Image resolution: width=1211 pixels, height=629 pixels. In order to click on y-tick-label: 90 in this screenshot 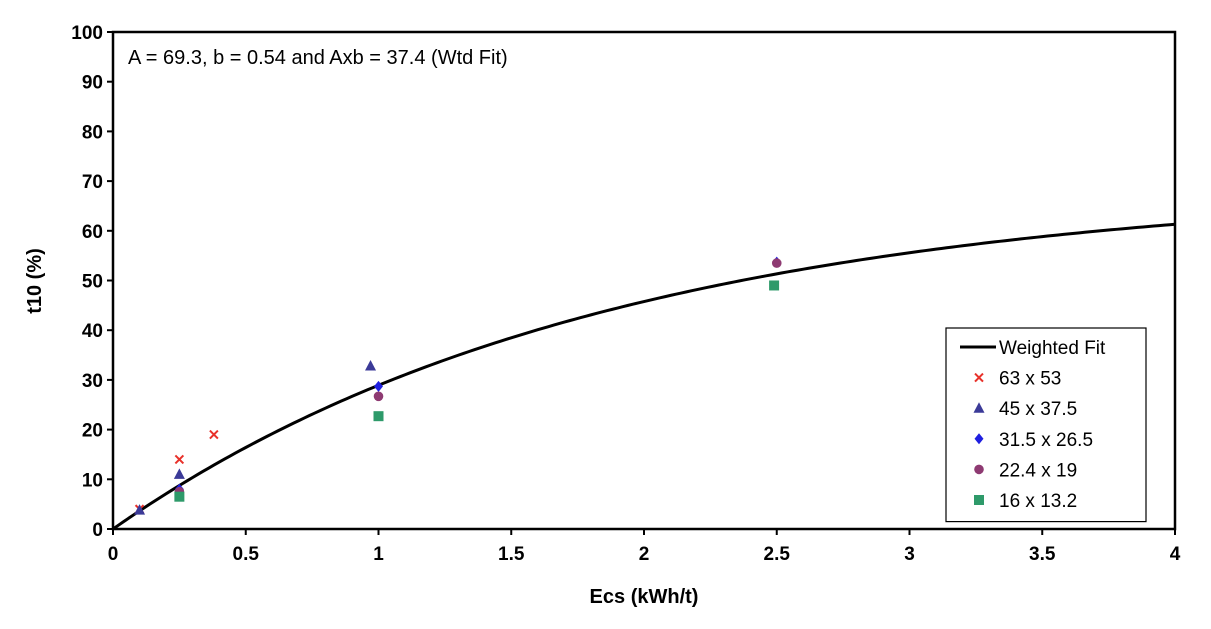, I will do `click(92, 83)`.